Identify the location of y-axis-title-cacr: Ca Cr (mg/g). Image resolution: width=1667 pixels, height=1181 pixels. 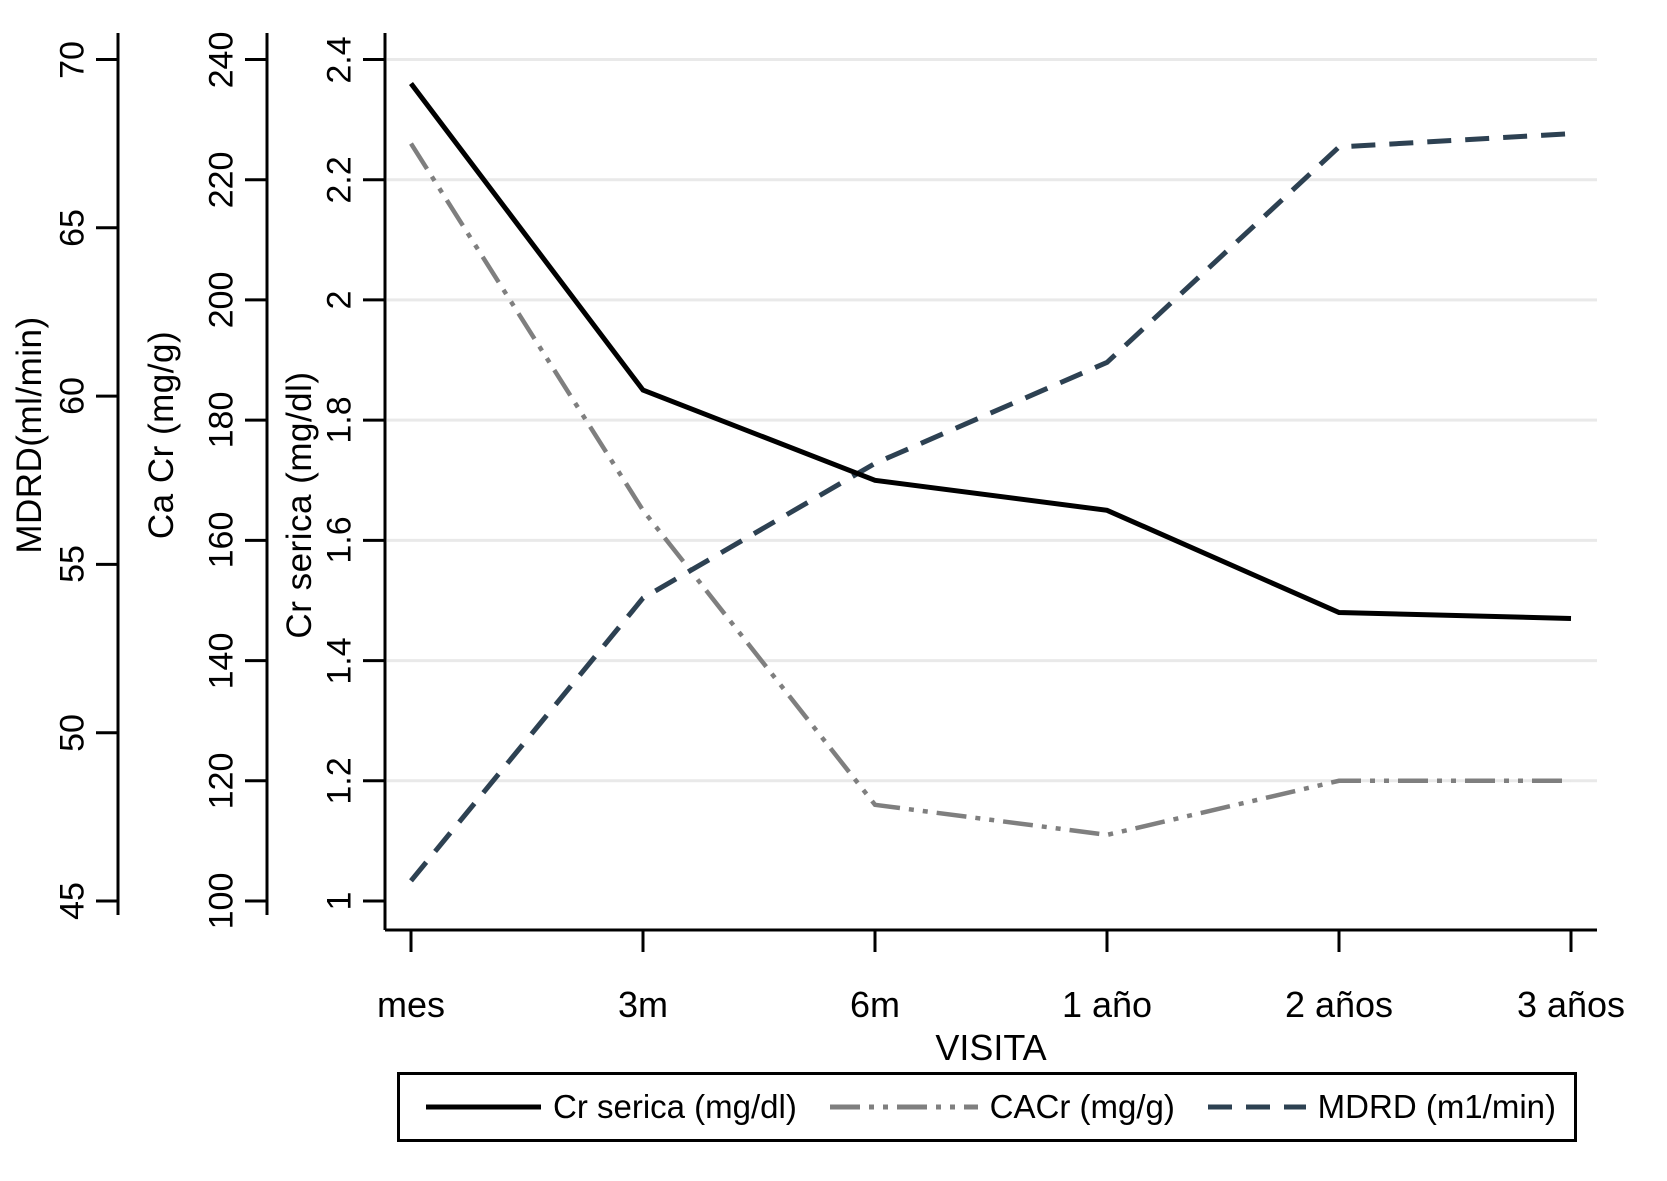
(161, 435).